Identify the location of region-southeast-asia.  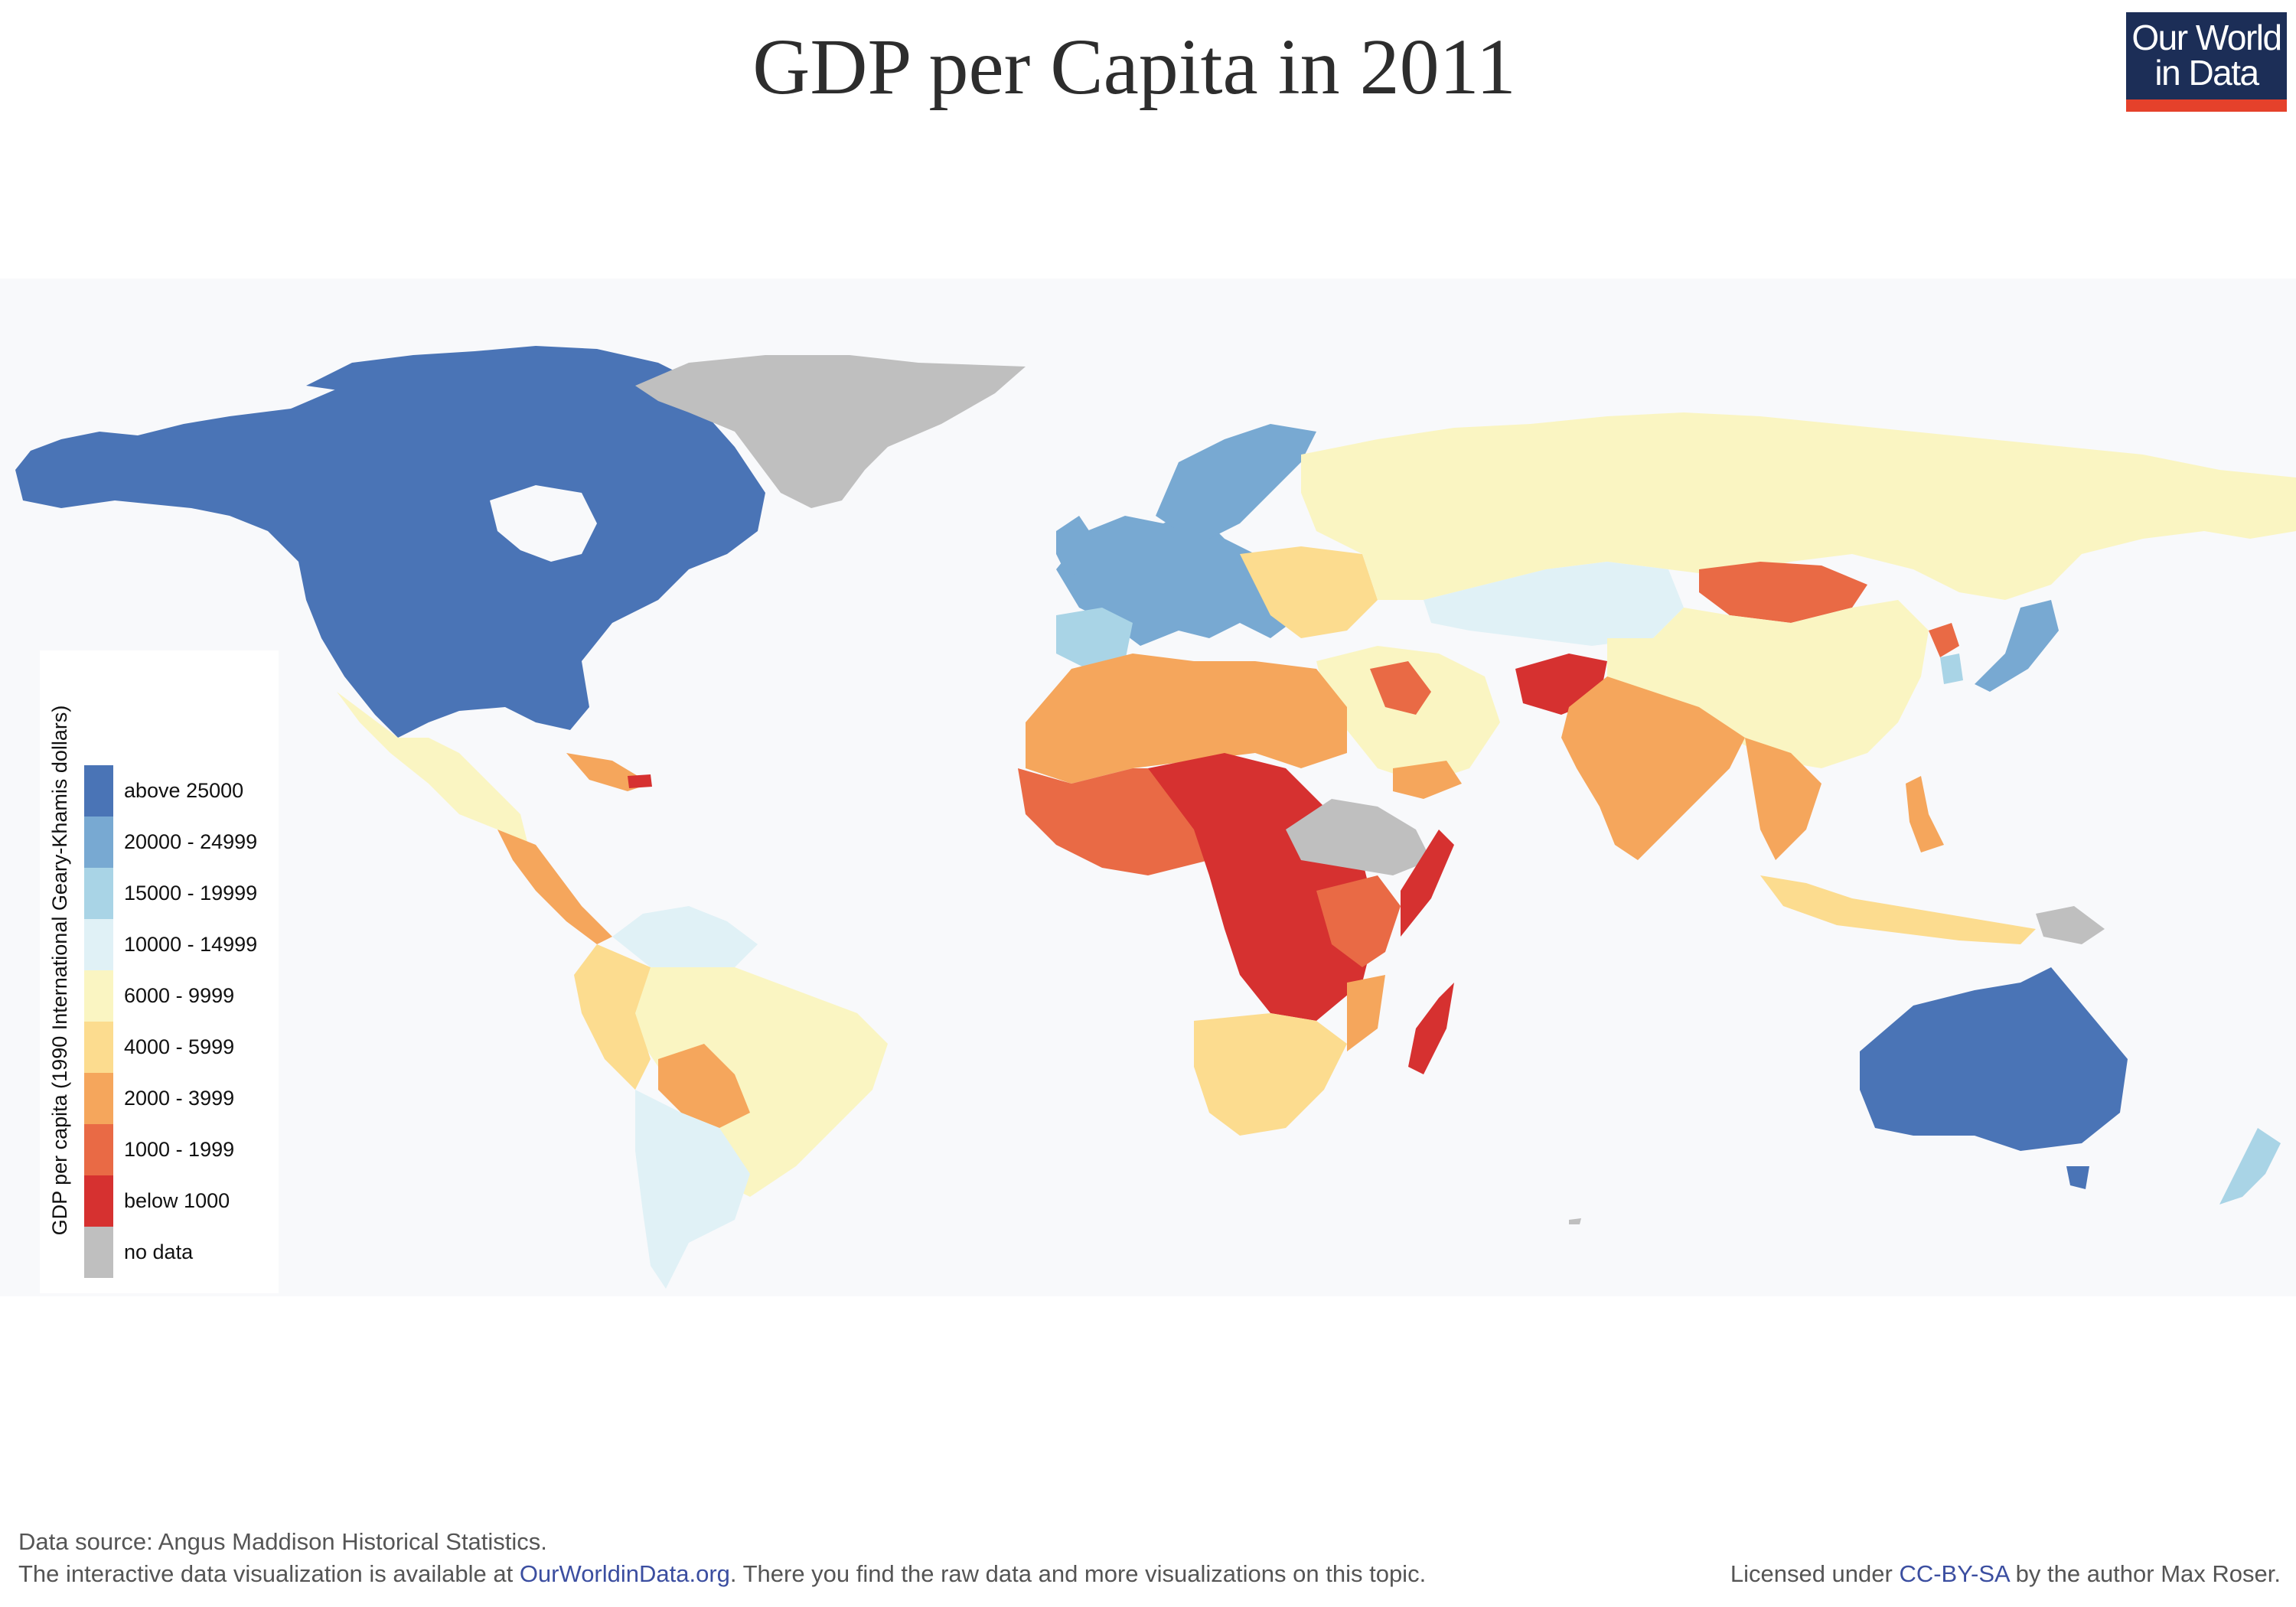
(1783, 799).